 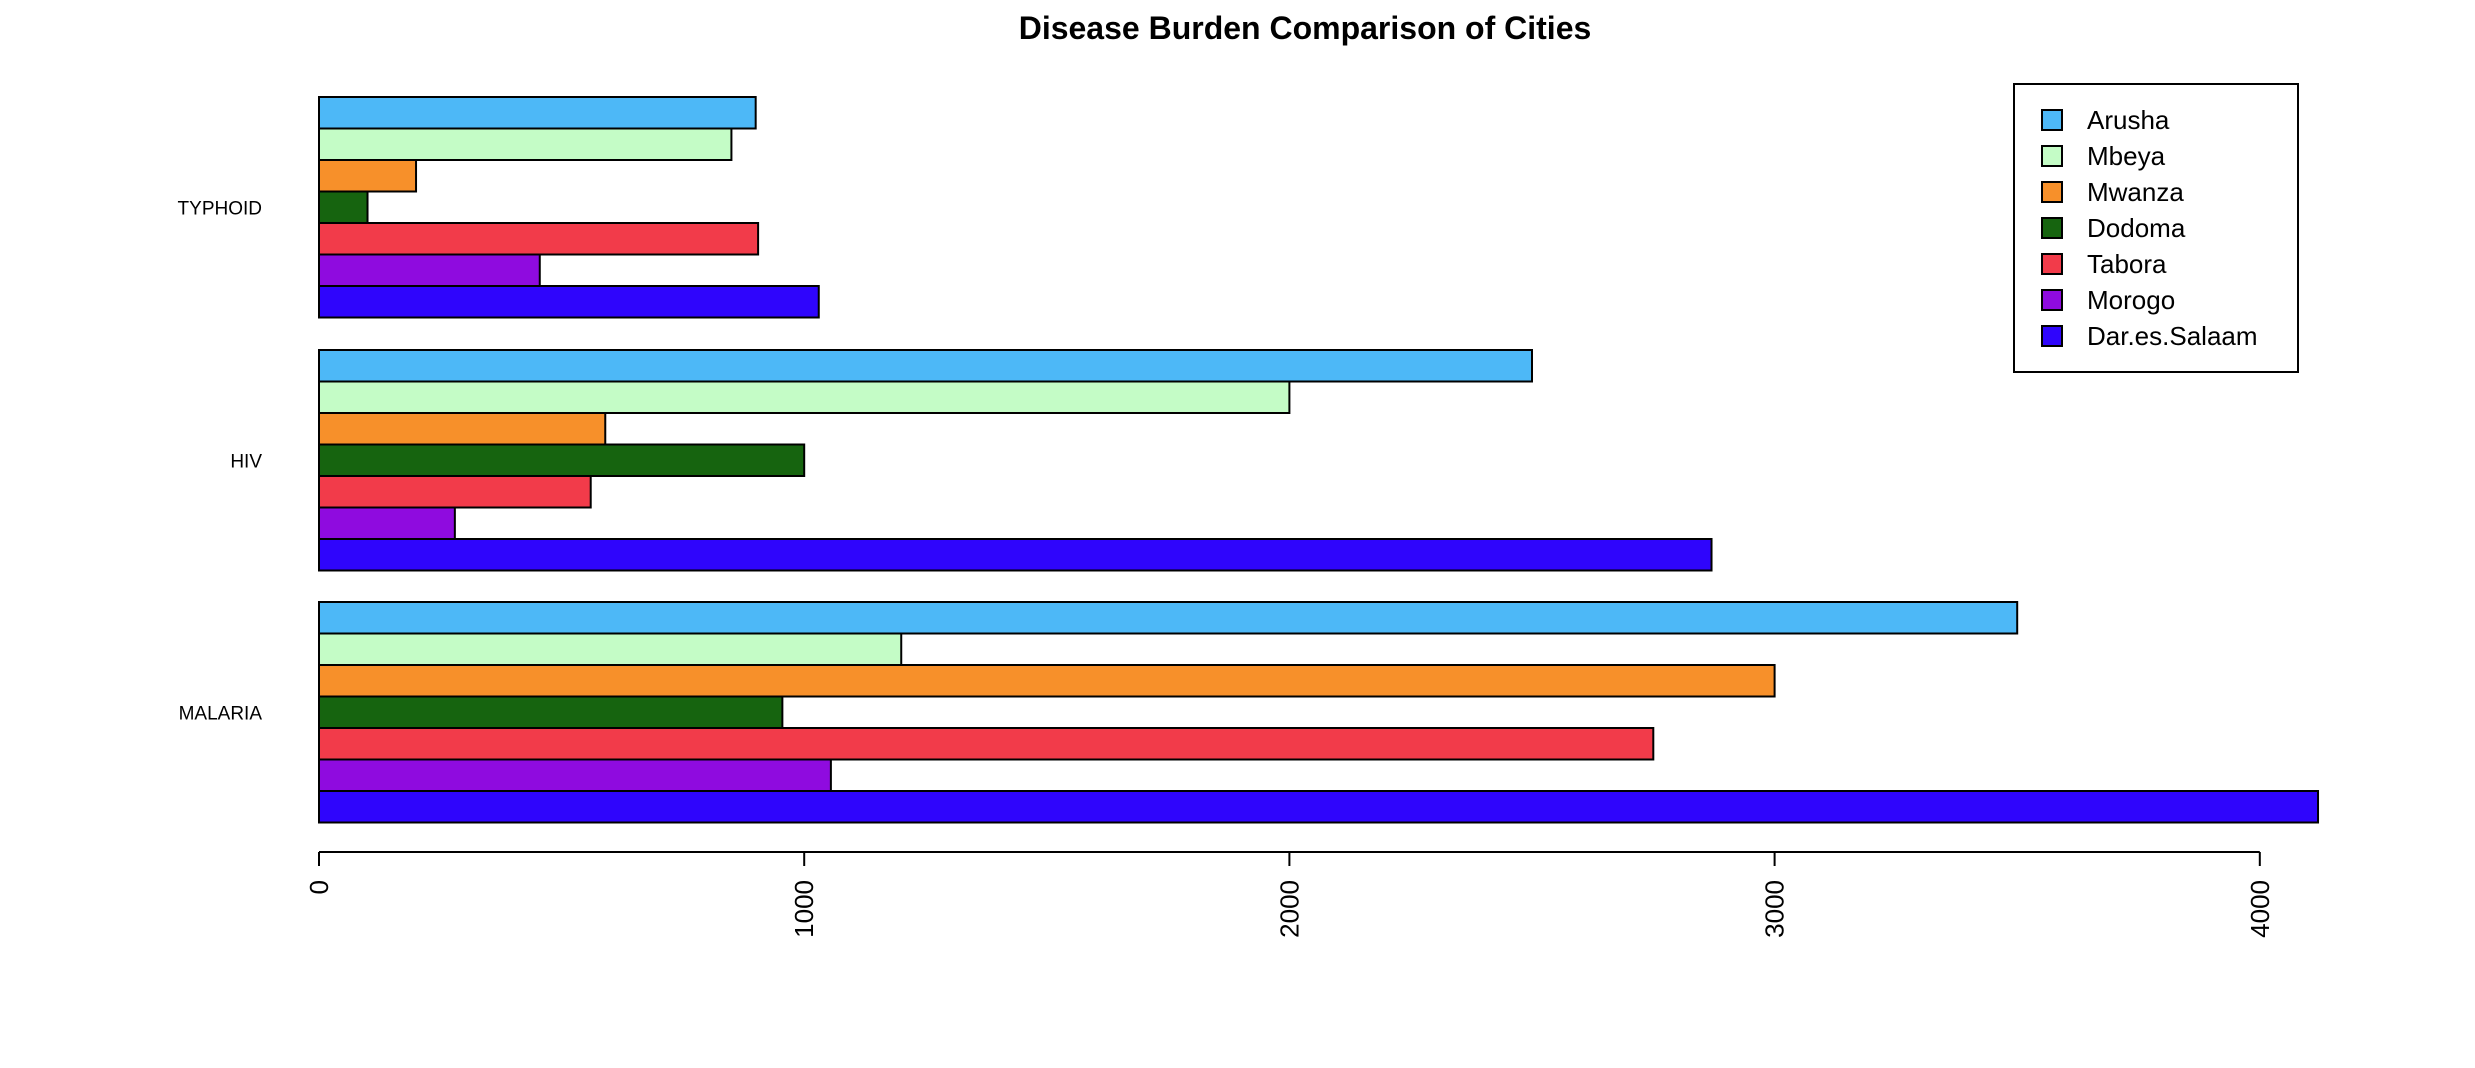 What do you see at coordinates (2052, 264) in the screenshot?
I see `legend-swatch-tabora` at bounding box center [2052, 264].